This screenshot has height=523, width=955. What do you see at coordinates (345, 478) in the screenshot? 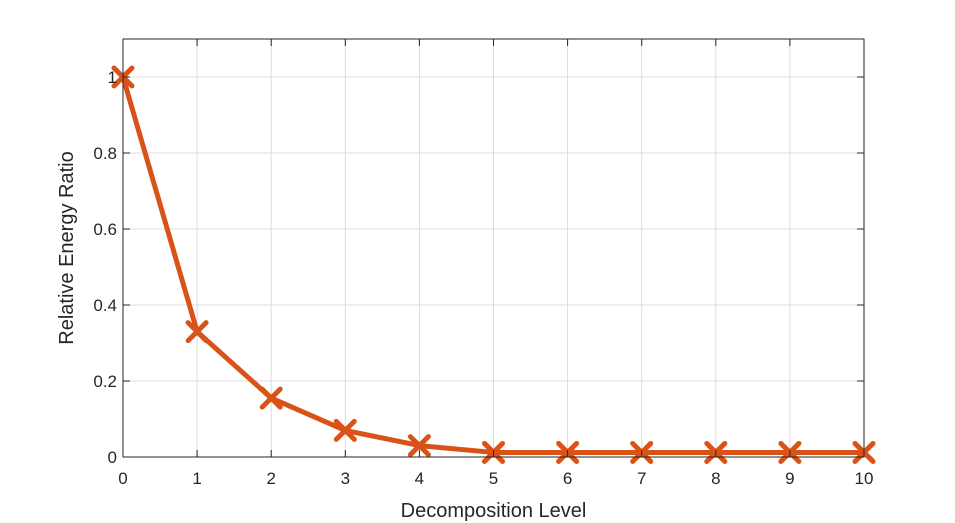
I see `x-tick-label: 3` at bounding box center [345, 478].